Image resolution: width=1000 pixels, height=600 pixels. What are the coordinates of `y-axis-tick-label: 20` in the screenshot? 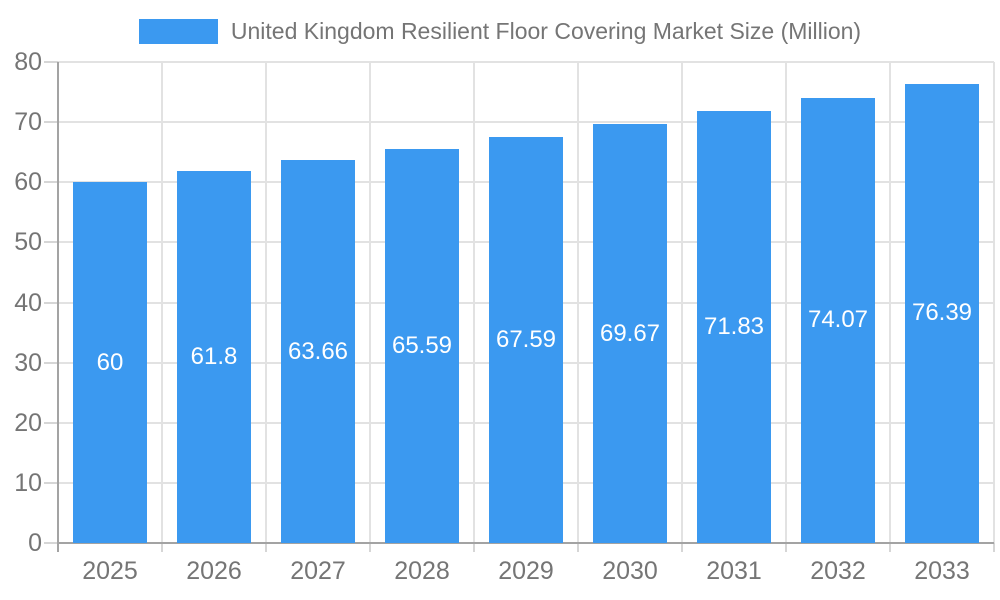 It's located at (28, 422).